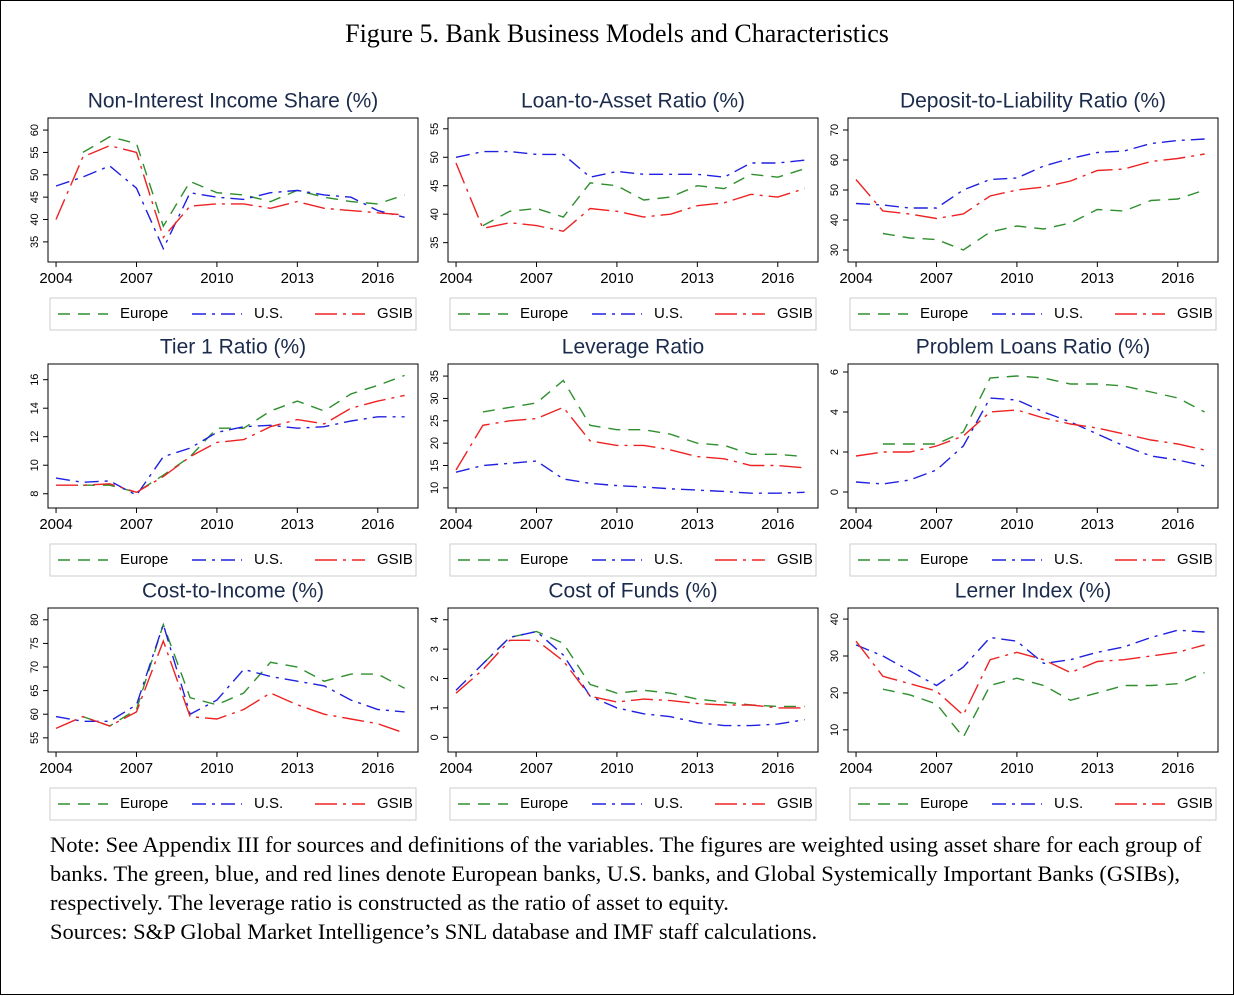 The width and height of the screenshot is (1235, 996). Describe the element at coordinates (1033, 347) in the screenshot. I see `panel-title: Problem Loans Ratio (%)` at that location.